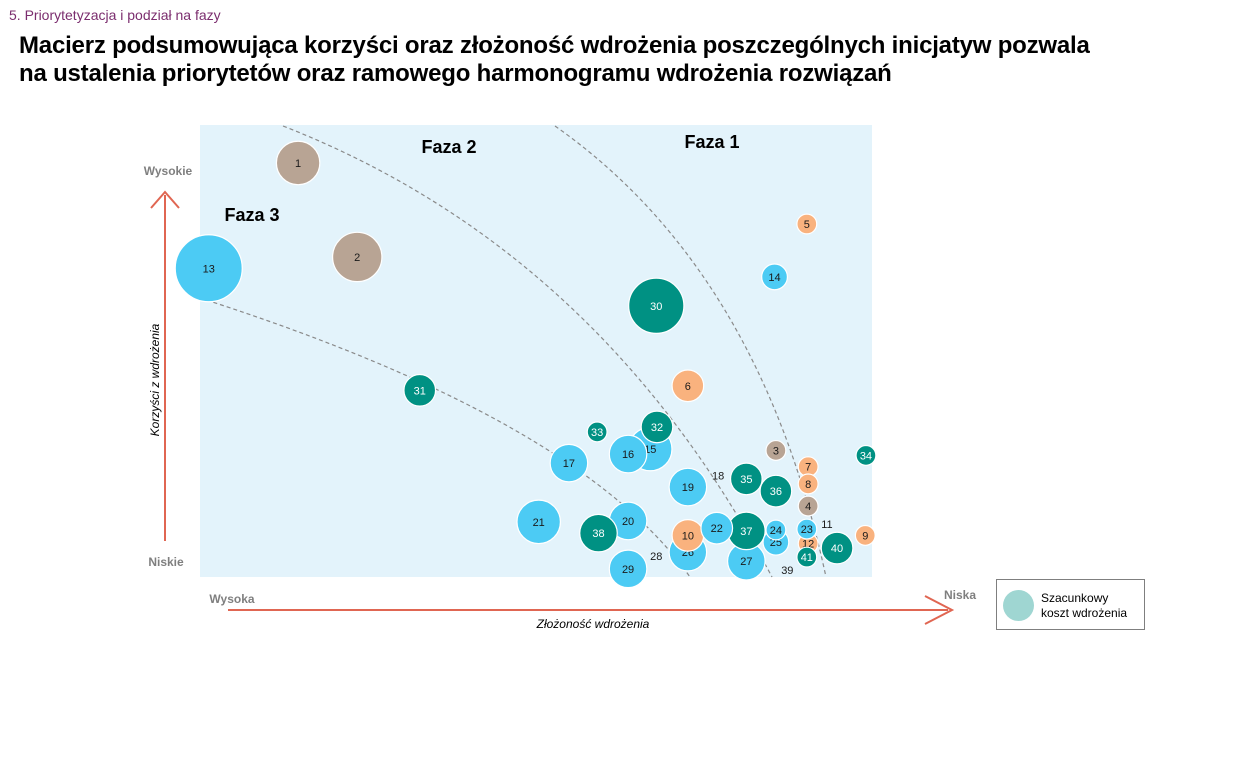 The image size is (1247, 762). I want to click on bubble-3: 3, so click(776, 450).